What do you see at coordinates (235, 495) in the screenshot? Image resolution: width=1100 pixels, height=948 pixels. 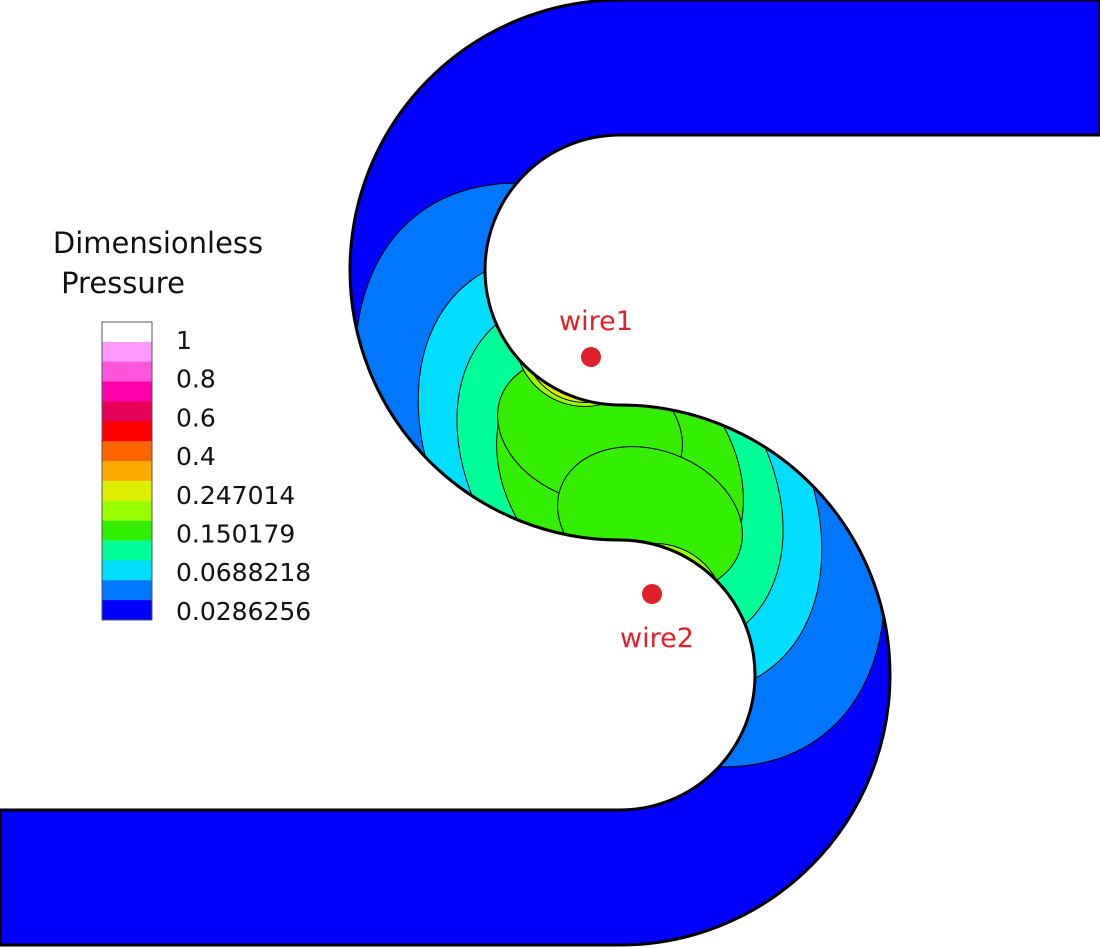 I see `legend-label: 0.247014` at bounding box center [235, 495].